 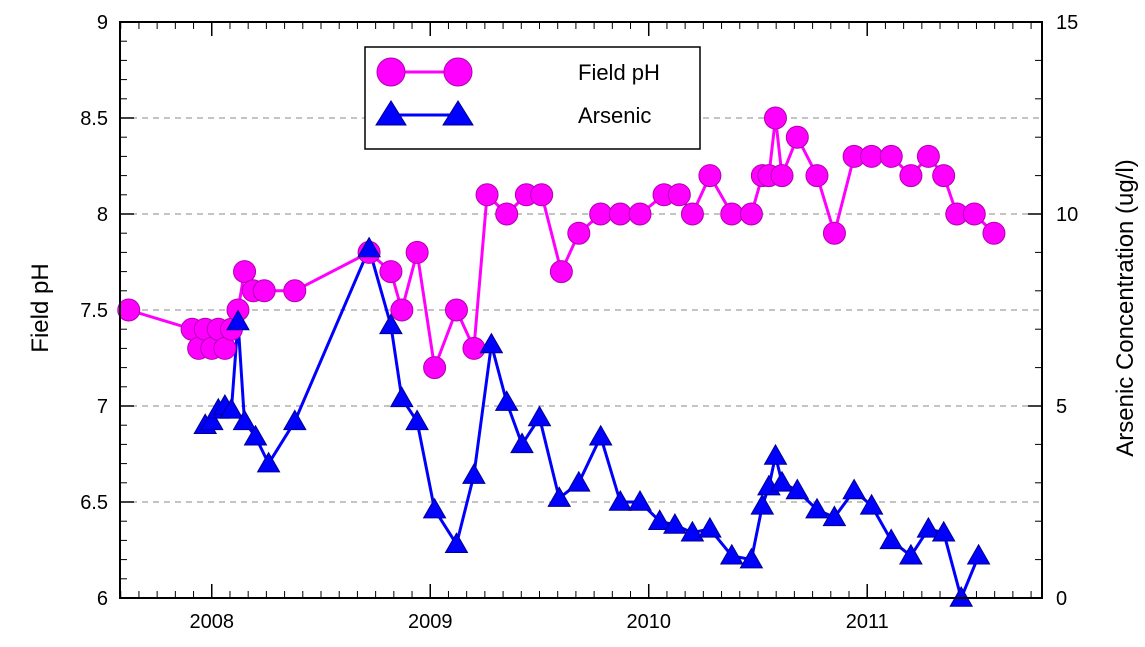 I want to click on x-tick-label: 2011, so click(x=867, y=622).